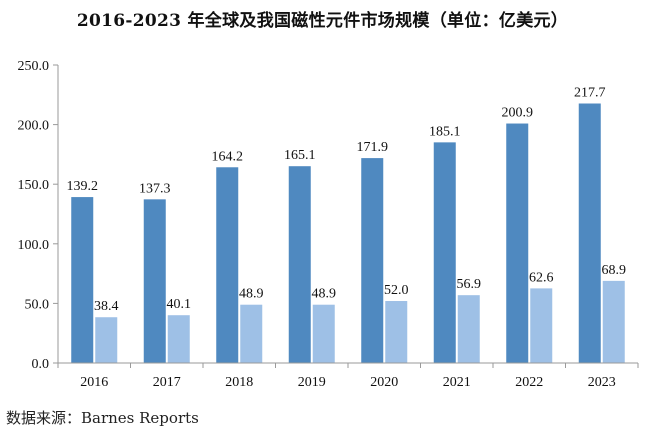 The height and width of the screenshot is (438, 645). Describe the element at coordinates (602, 382) in the screenshot. I see `x-tick-label: 2023` at that location.